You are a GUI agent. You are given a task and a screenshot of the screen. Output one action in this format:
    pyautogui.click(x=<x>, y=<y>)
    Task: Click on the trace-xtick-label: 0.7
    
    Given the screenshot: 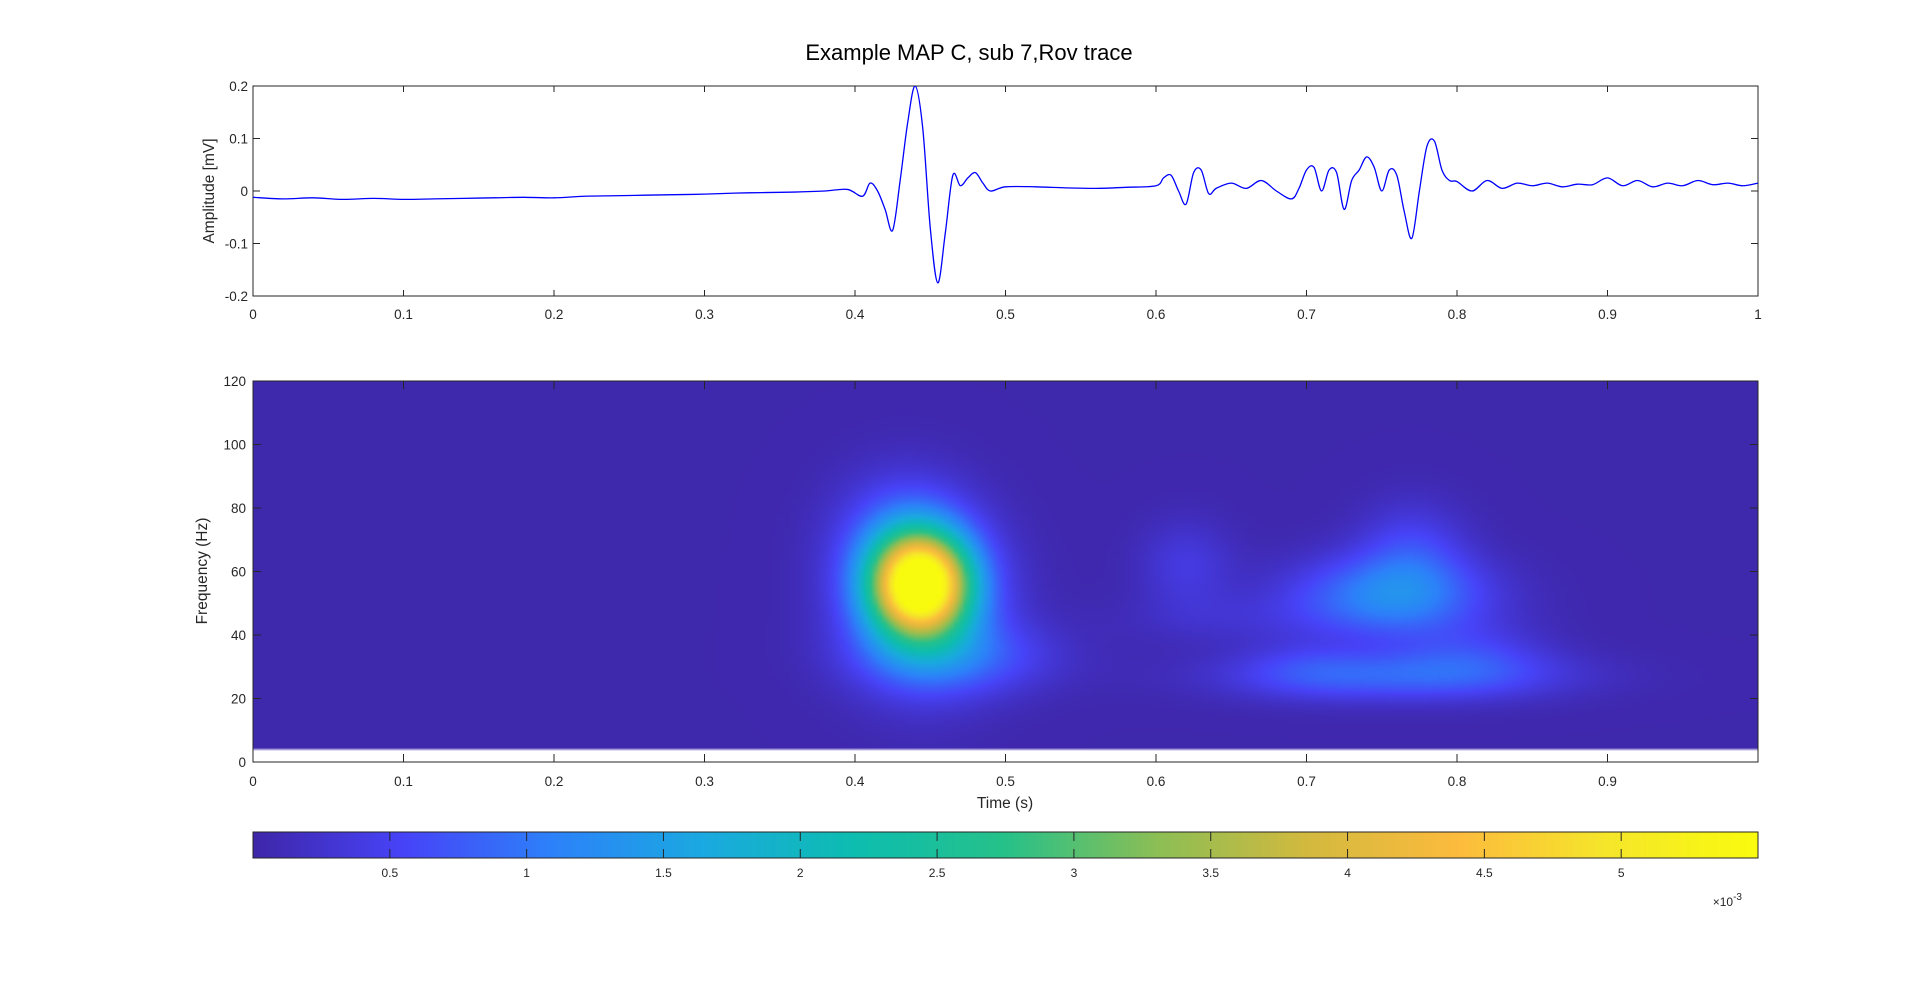 What is the action you would take?
    pyautogui.click(x=1306, y=314)
    